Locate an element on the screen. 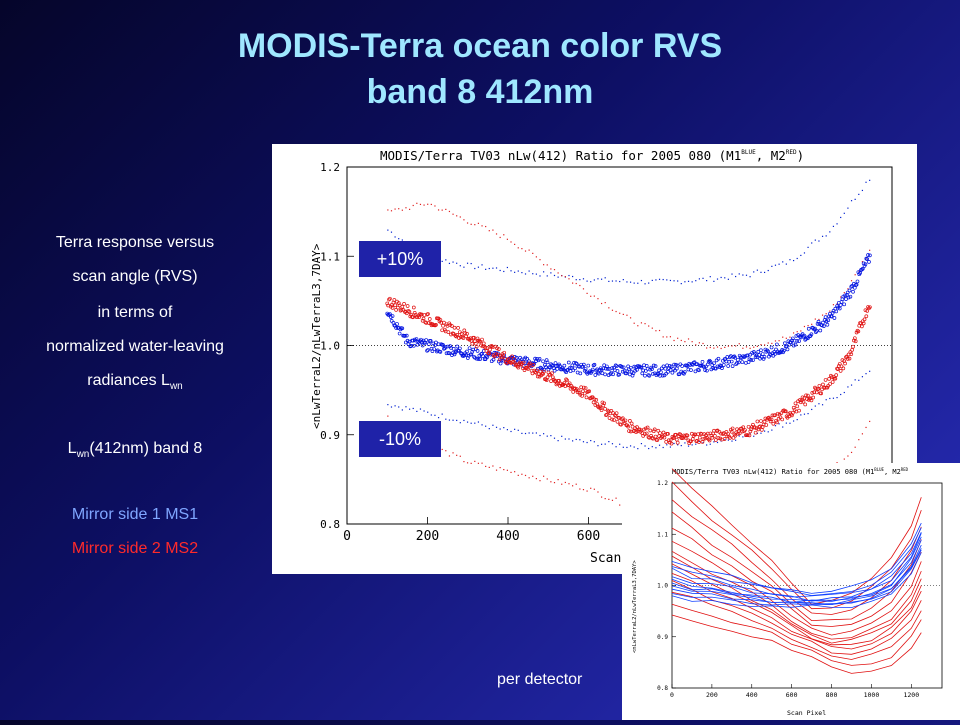 This screenshot has height=725, width=960. inset-detector-lines is located at coordinates (796, 571).